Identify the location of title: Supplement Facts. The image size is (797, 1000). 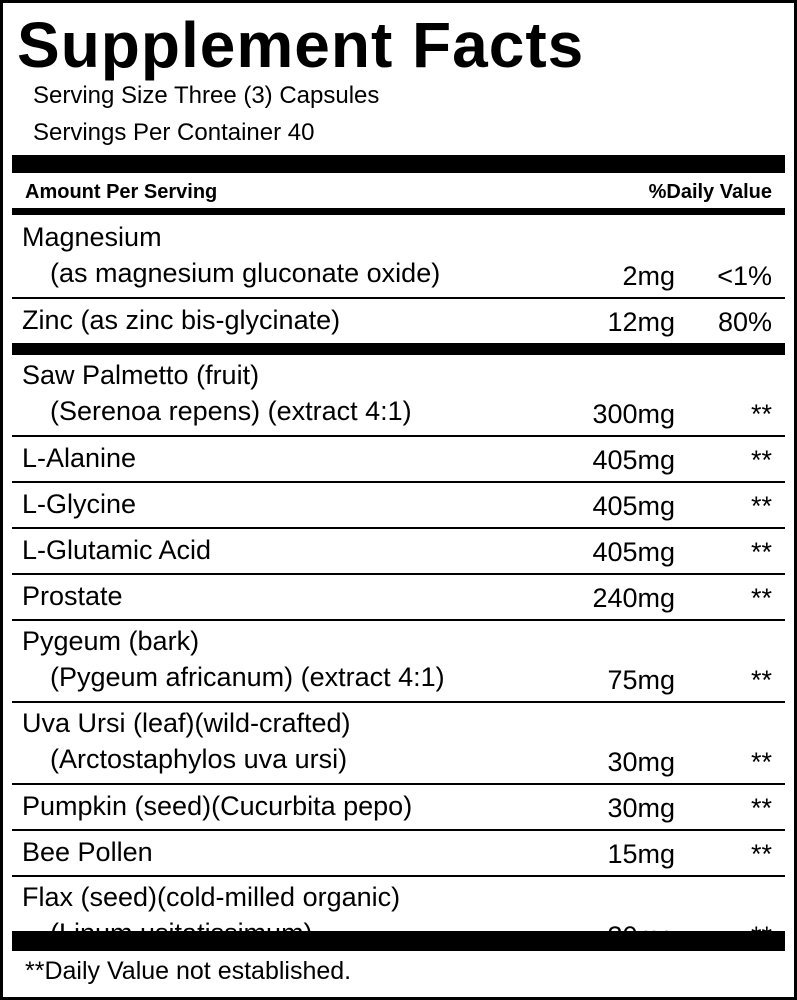
(301, 45).